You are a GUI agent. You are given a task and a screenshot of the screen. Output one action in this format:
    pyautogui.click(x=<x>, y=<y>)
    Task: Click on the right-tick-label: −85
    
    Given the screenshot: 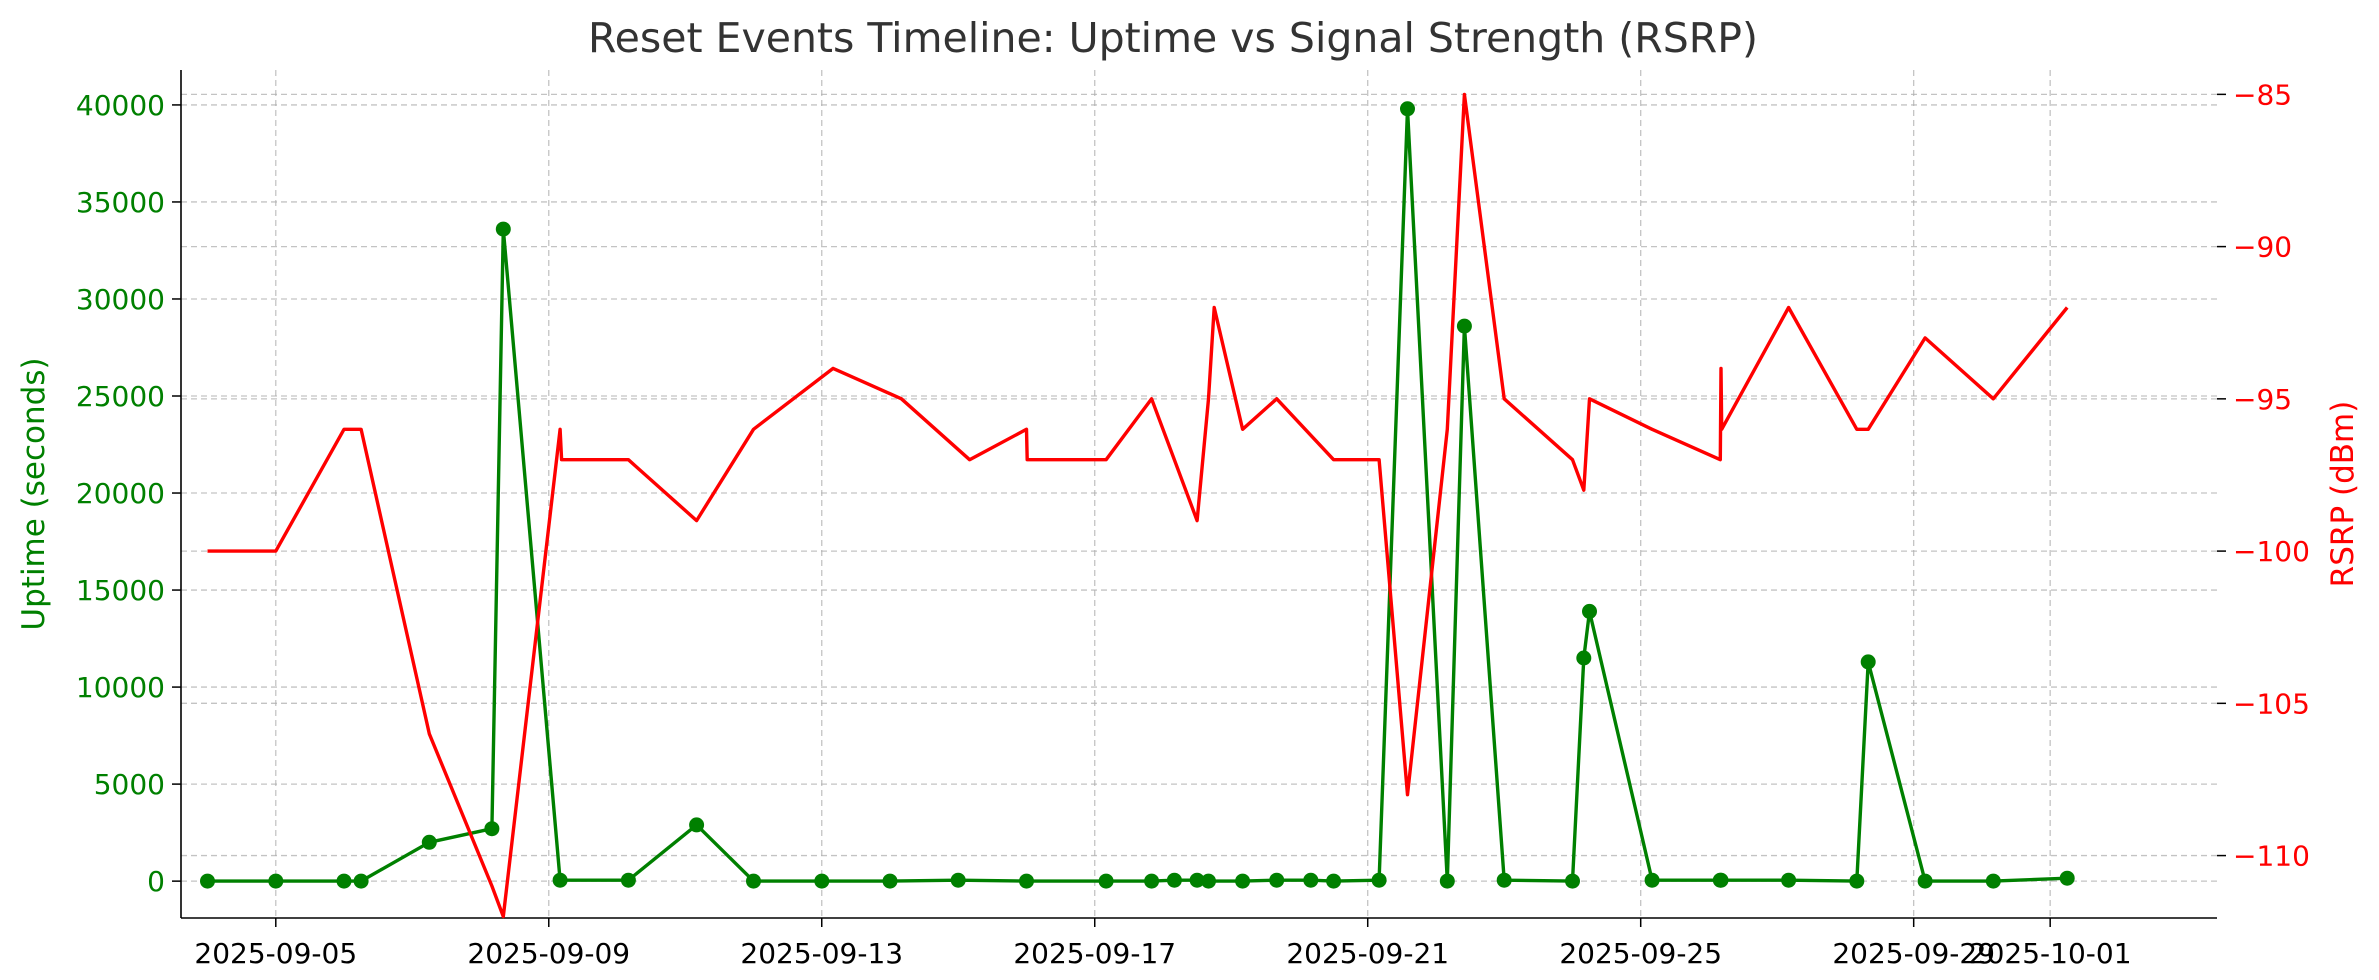 What is the action you would take?
    pyautogui.click(x=2262, y=94)
    